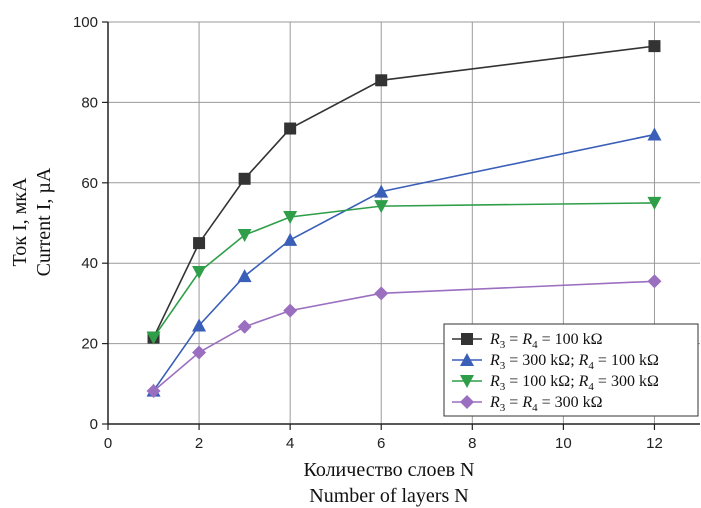 The width and height of the screenshot is (701, 508). I want to click on x-axis-label-ru: Количество слоев N, so click(389, 470).